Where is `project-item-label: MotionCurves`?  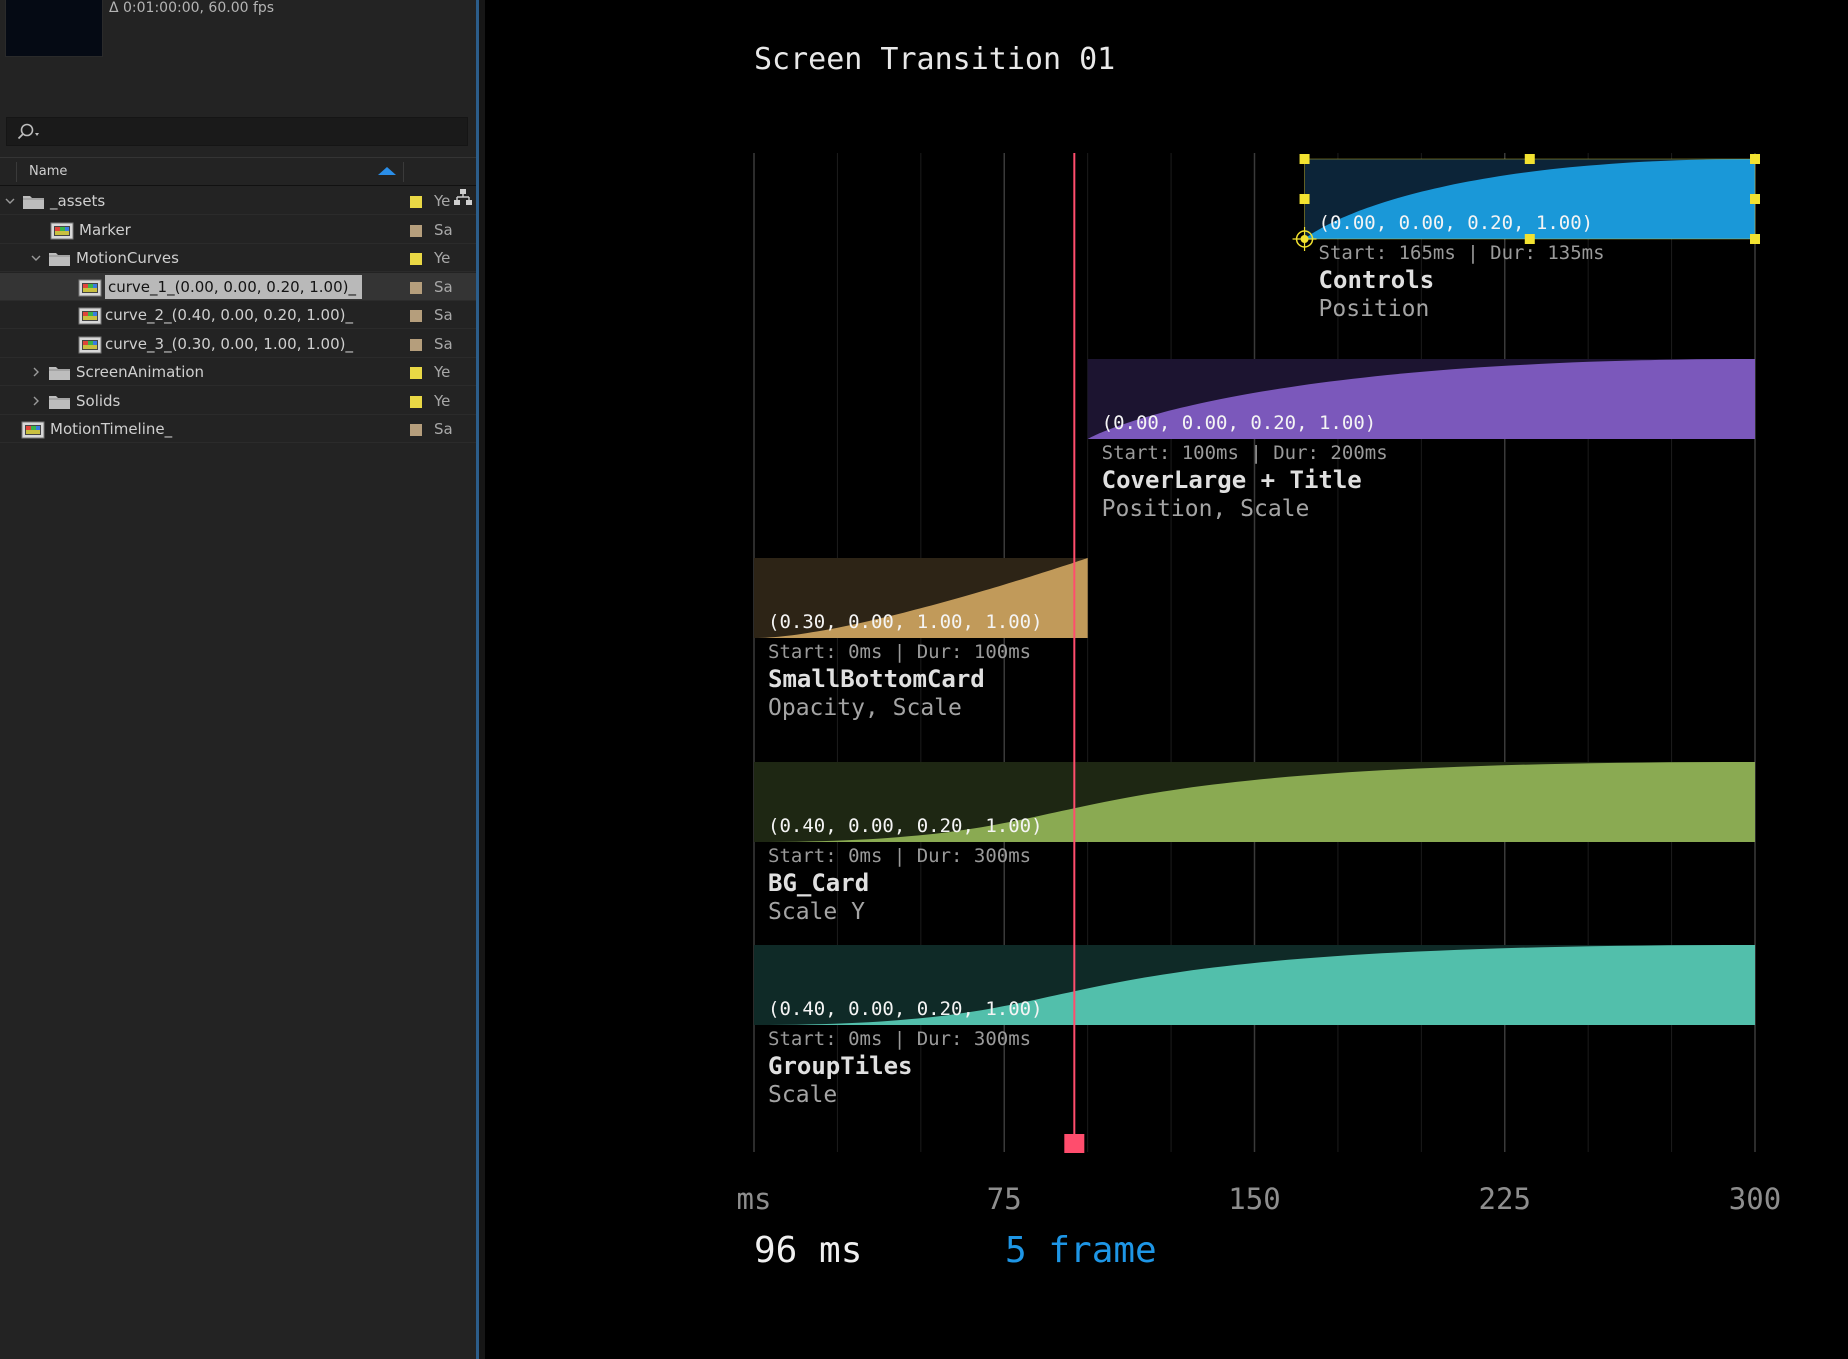 project-item-label: MotionCurves is located at coordinates (127, 258).